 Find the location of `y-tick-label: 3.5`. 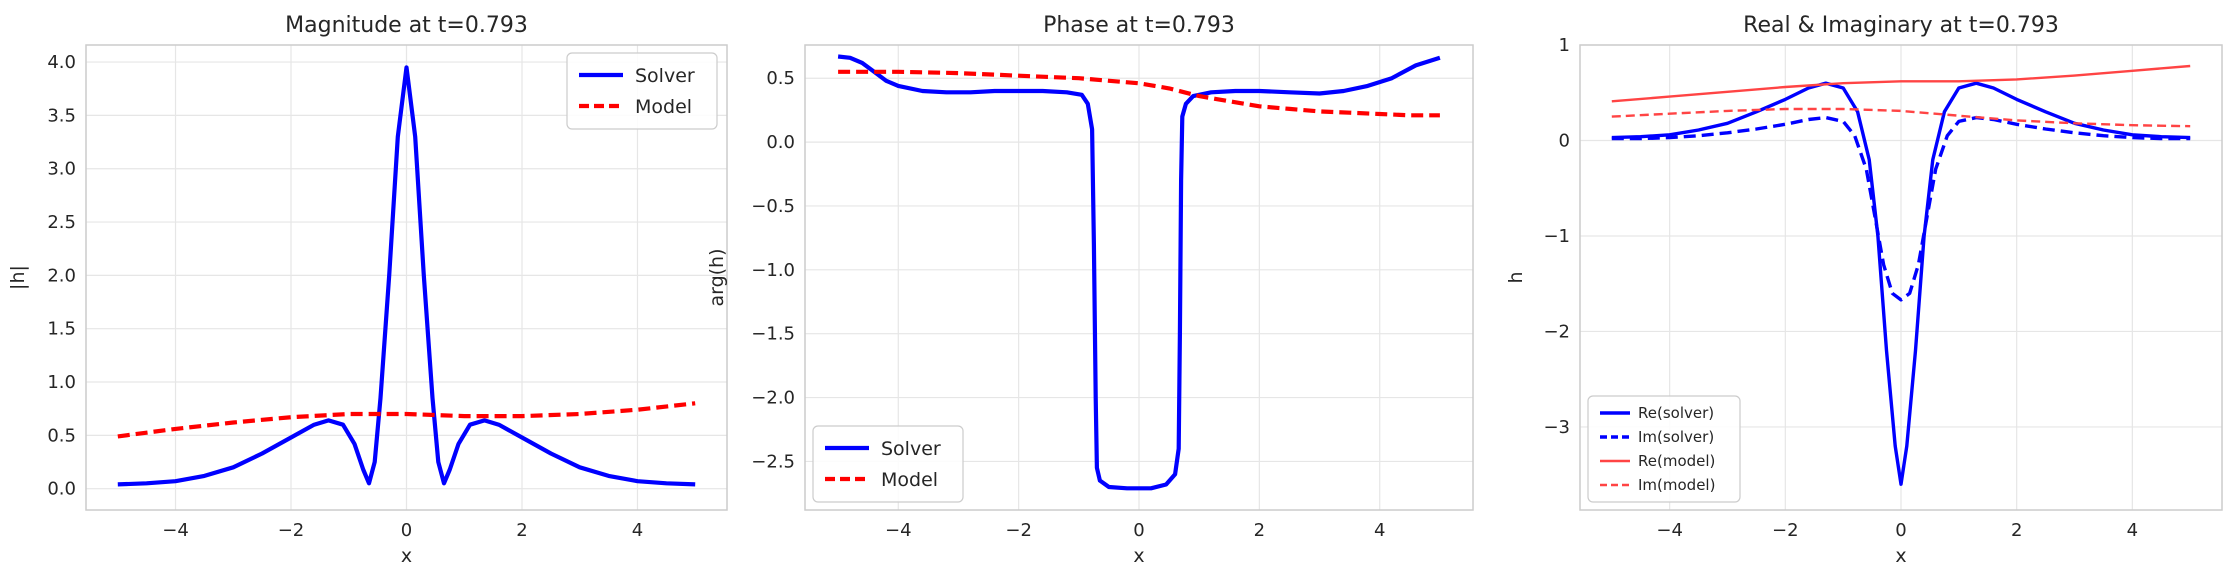

y-tick-label: 3.5 is located at coordinates (61, 115).